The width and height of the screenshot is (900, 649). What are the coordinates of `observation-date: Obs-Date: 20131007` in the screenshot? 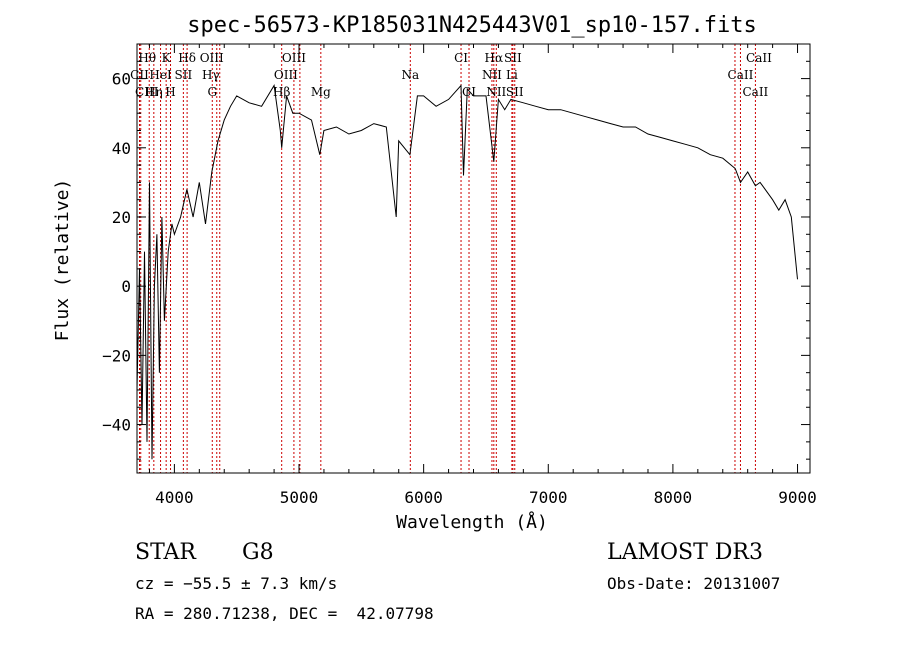 It's located at (693, 583).